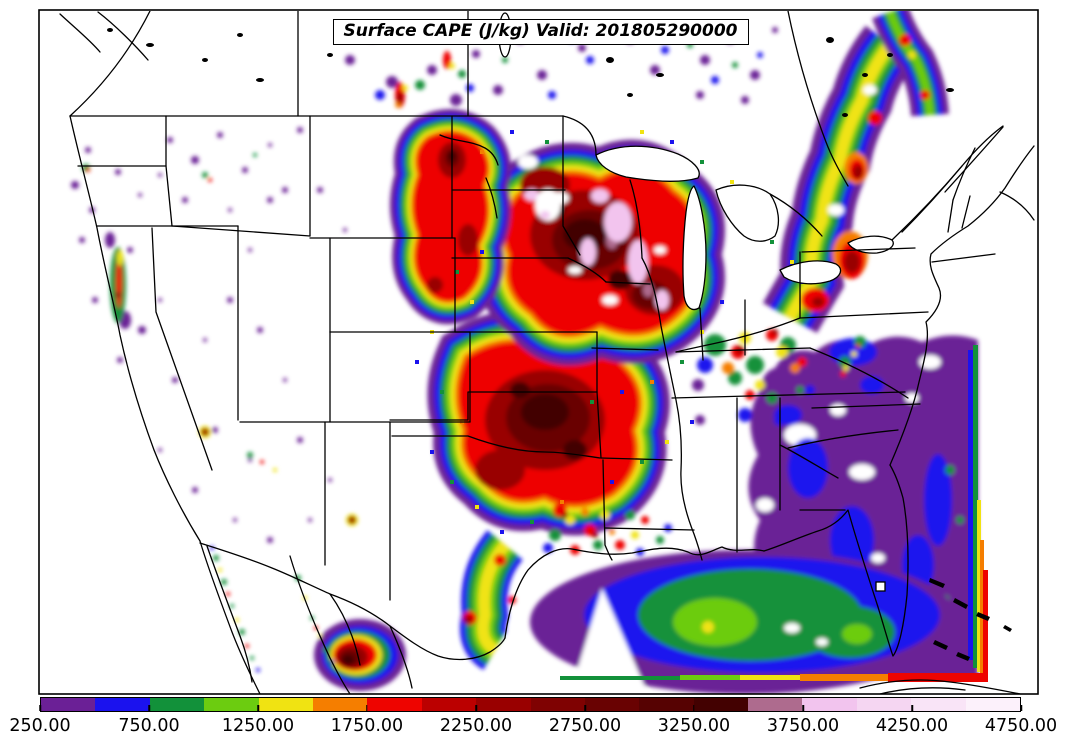 The height and width of the screenshot is (745, 1081). I want to click on map-title: Surface CAPE (J/kg) Valid: 201805290000, so click(540, 32).